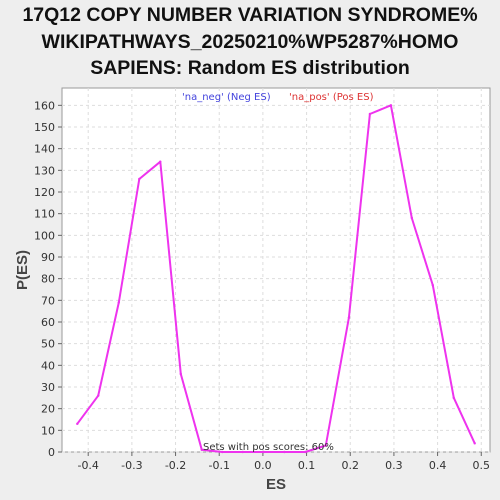 Image resolution: width=500 pixels, height=500 pixels. What do you see at coordinates (482, 465) in the screenshot?
I see `x-tick-label: 0.5` at bounding box center [482, 465].